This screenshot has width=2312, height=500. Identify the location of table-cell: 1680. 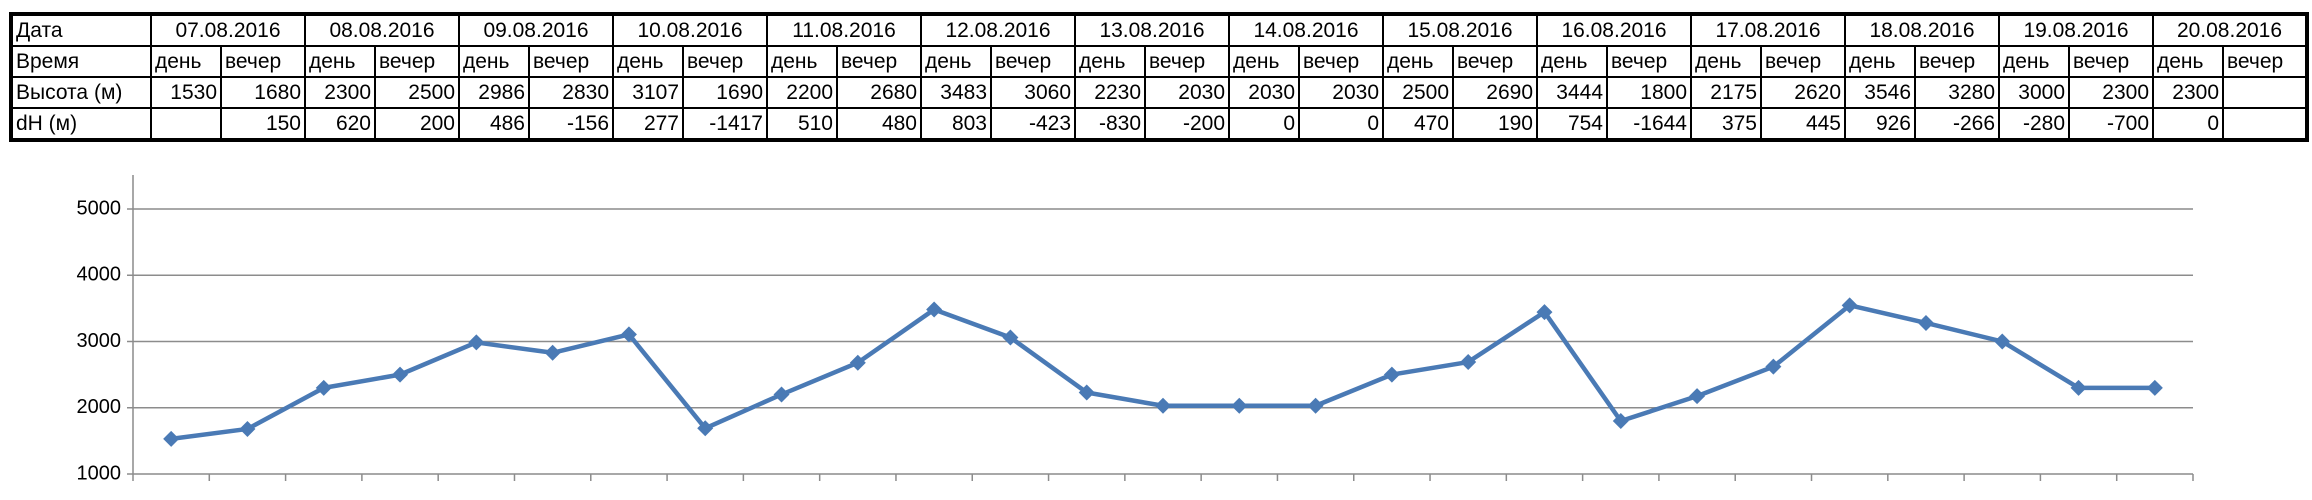
(263, 92).